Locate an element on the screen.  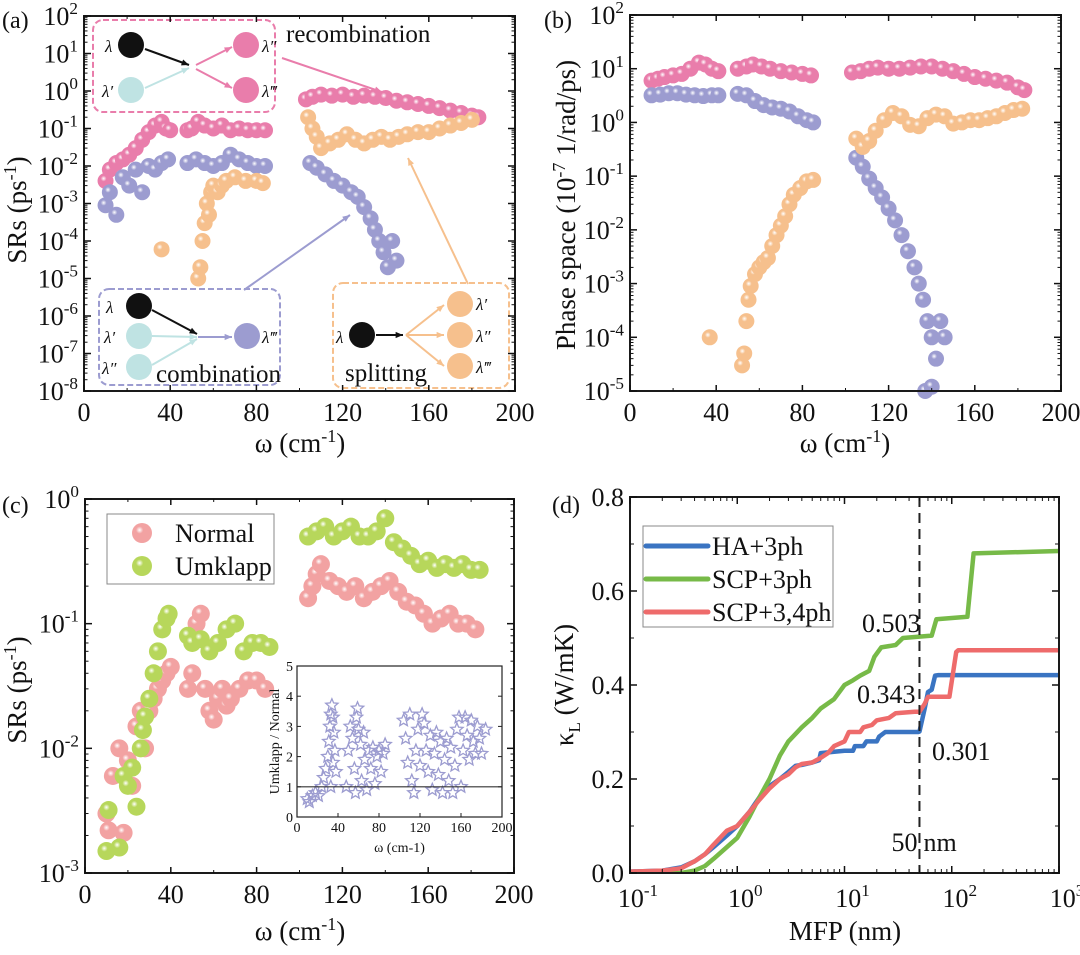
panel-d-ylabel: κL (W/mK) is located at coordinates (566, 685).